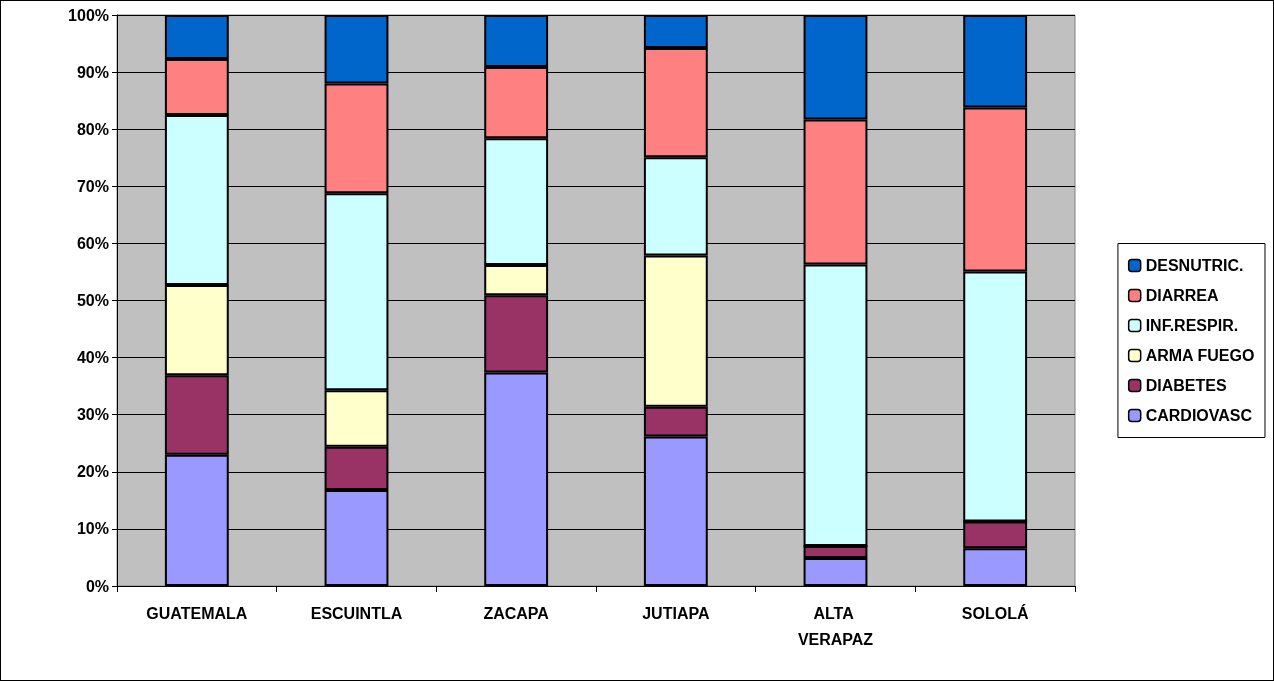 Image resolution: width=1274 pixels, height=681 pixels. What do you see at coordinates (92, 415) in the screenshot?
I see `y-tick-label: 30%` at bounding box center [92, 415].